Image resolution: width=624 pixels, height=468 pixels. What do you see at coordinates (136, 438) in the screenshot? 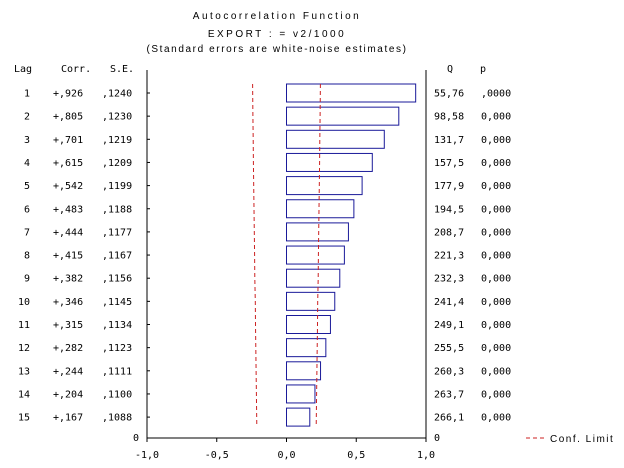
I see `bottom-left-zero: 0` at bounding box center [136, 438].